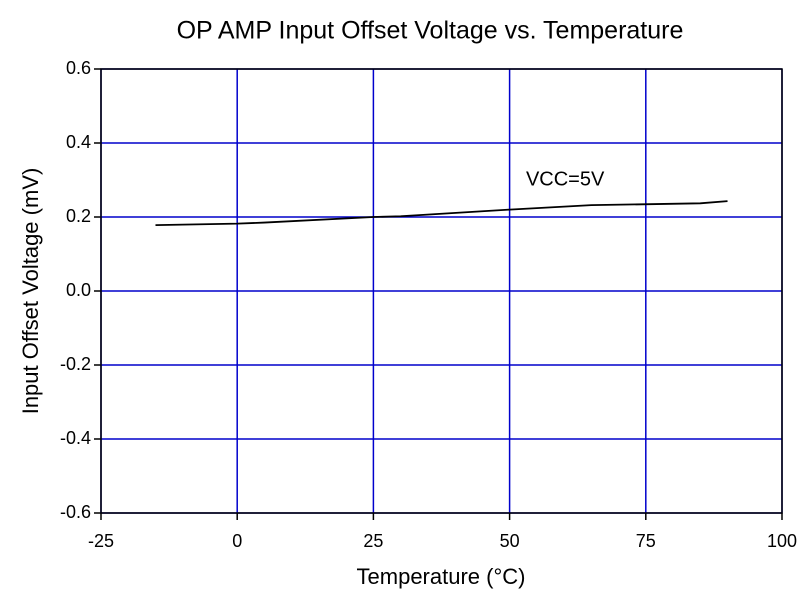  I want to click on x-tick-label: 100, so click(782, 541).